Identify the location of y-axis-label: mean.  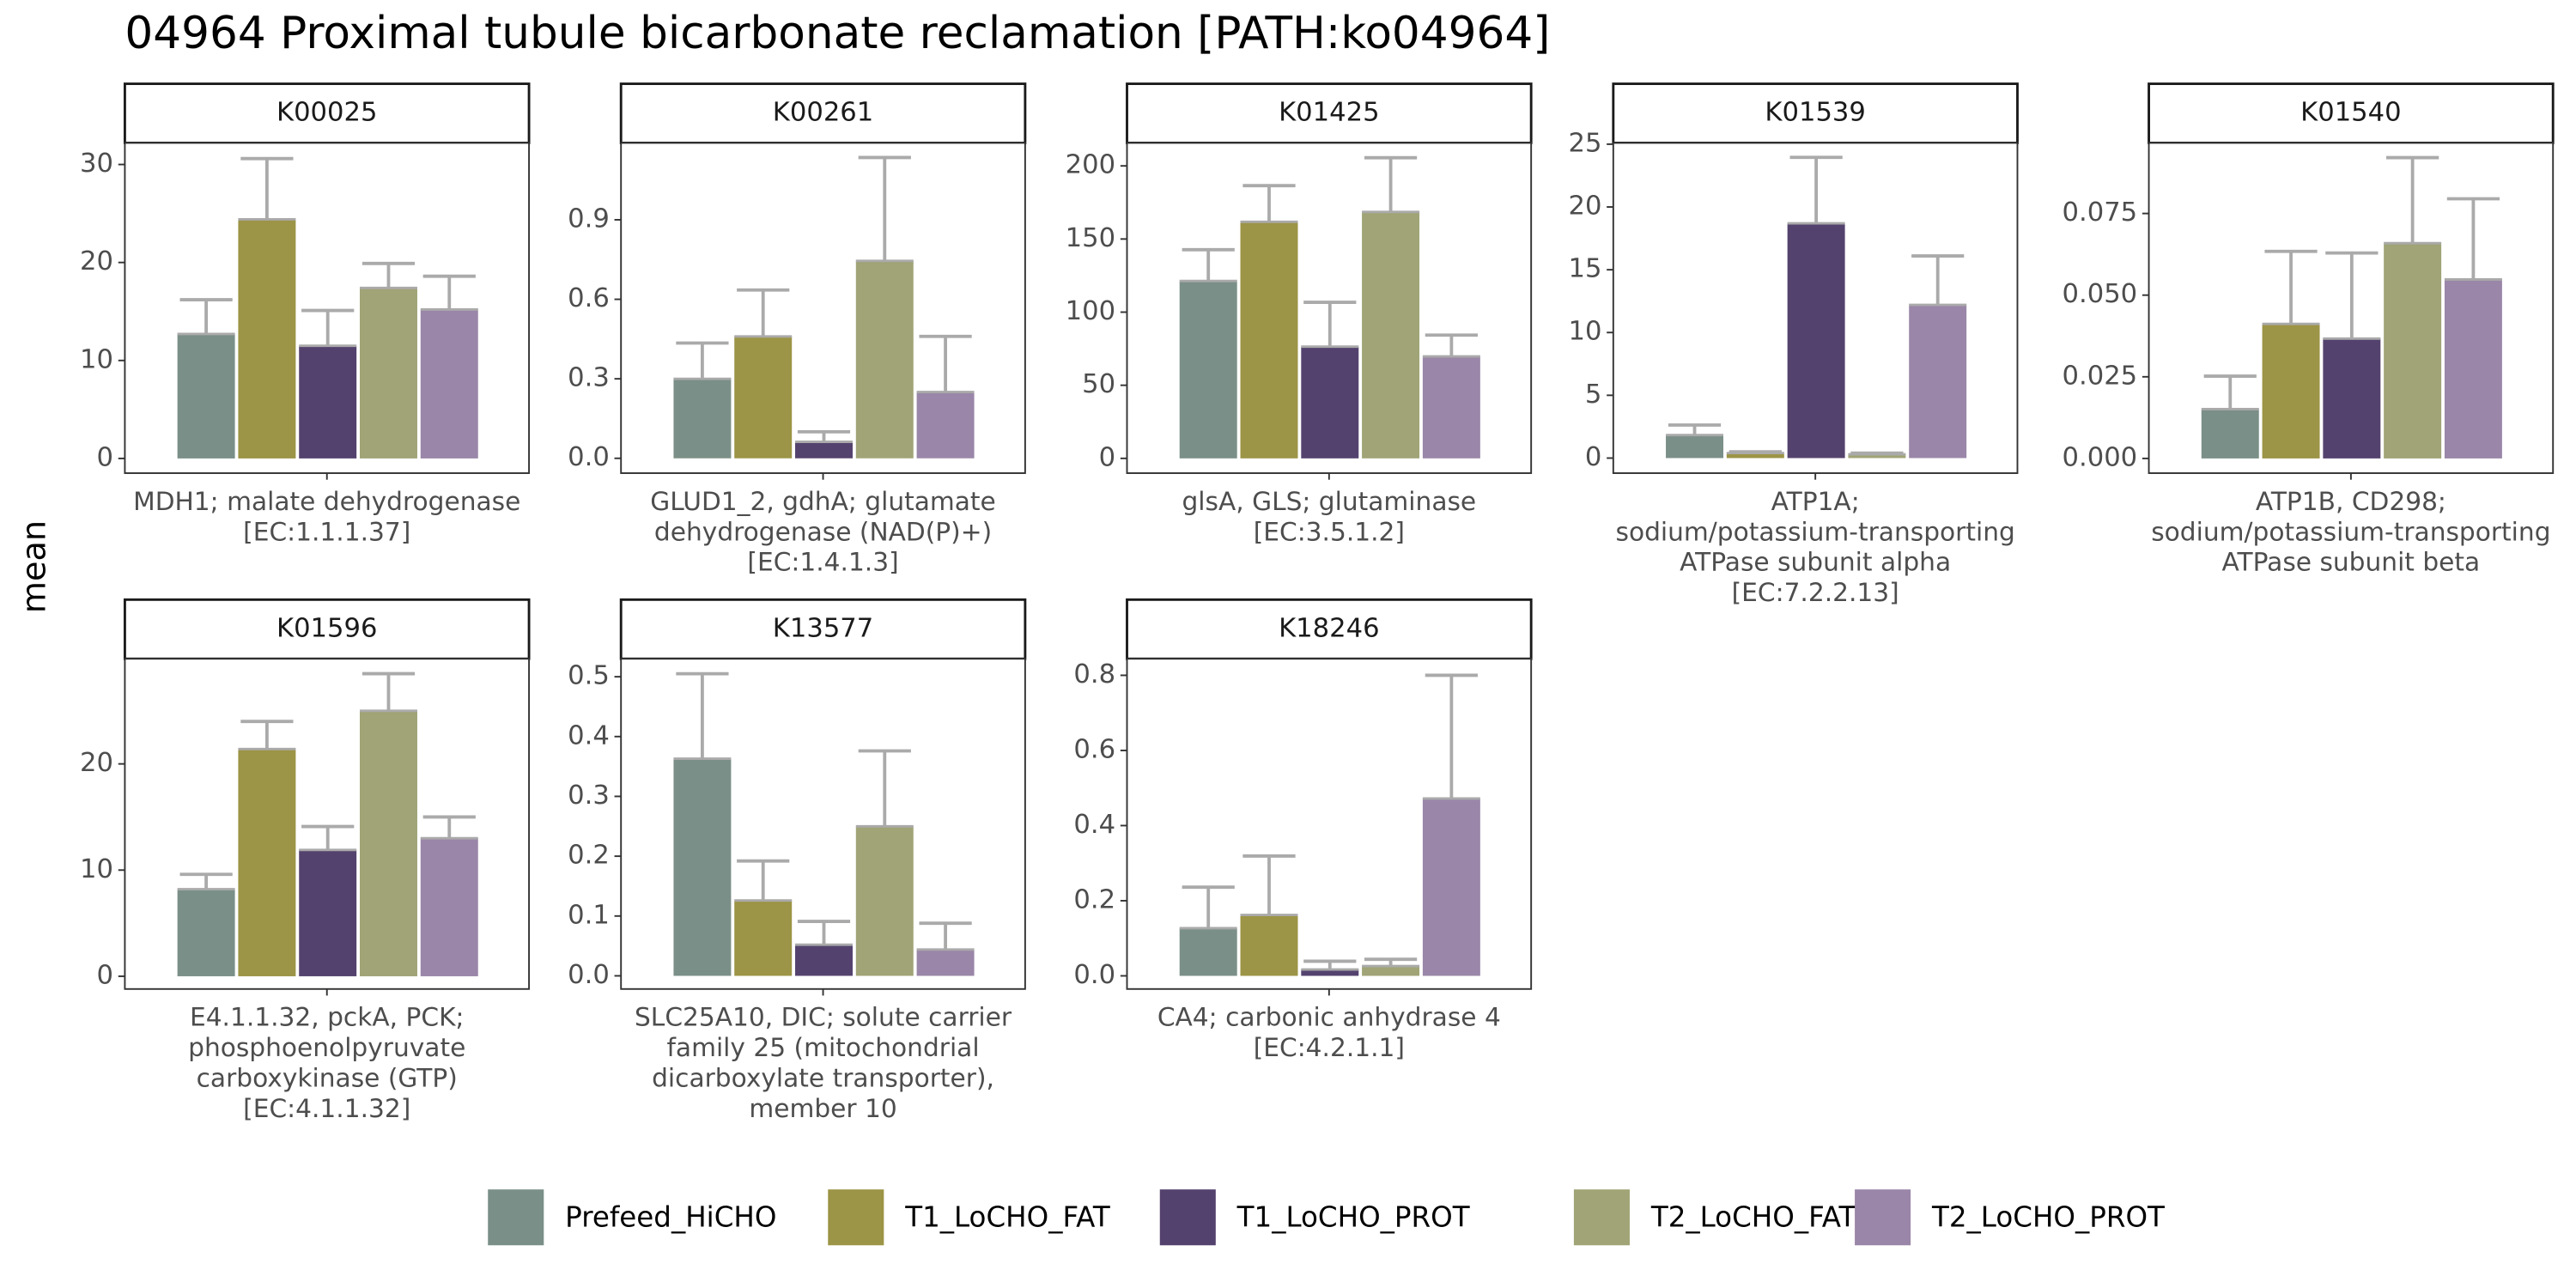
(34, 566).